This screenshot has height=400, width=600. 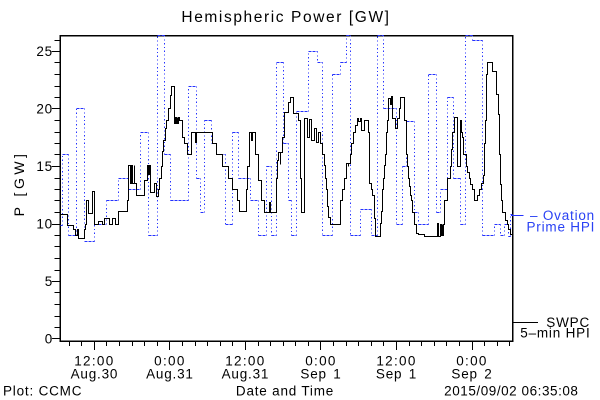 What do you see at coordinates (511, 391) in the screenshot?
I see `svg-text: 2015/09/02 06:35:08` at bounding box center [511, 391].